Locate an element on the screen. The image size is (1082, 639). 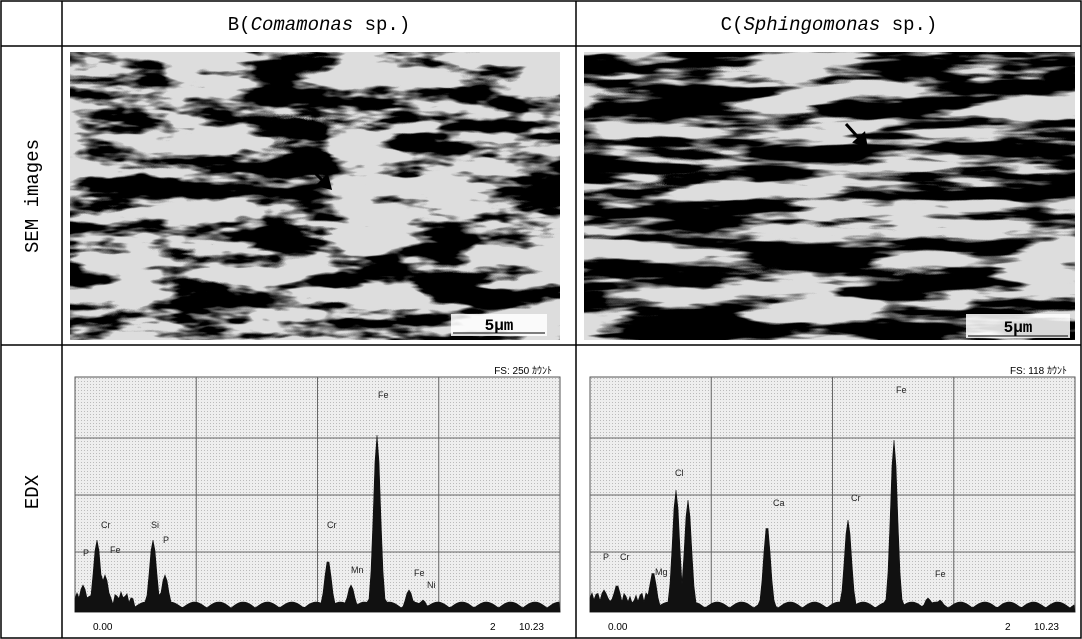
full-scale-label: FS: 118 ｶｳﾝﾄ is located at coordinates (1038, 371).